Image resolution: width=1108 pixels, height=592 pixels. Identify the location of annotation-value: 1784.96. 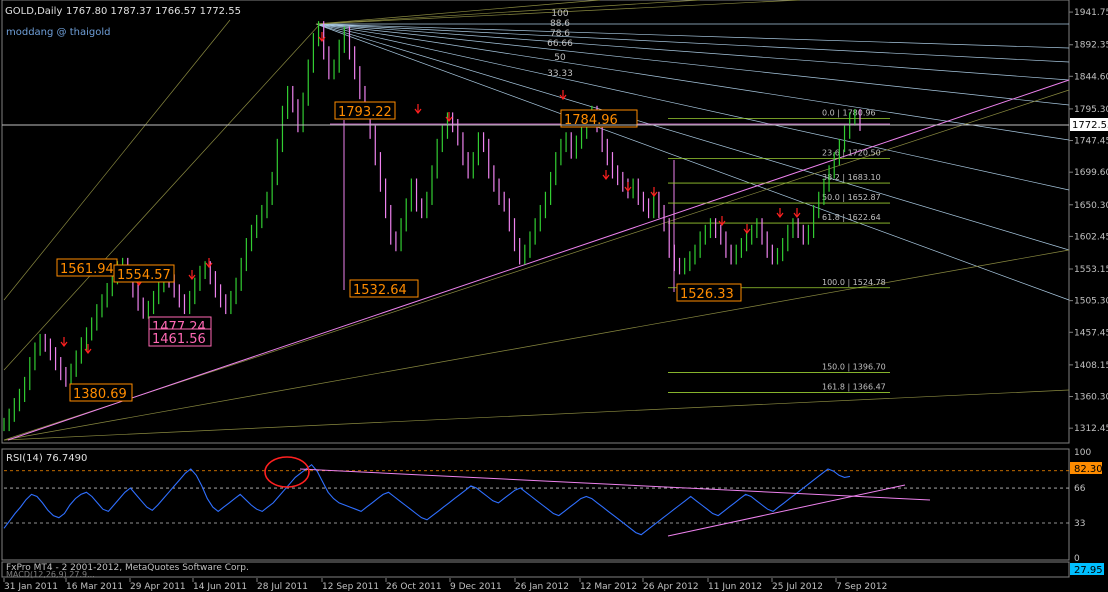
(591, 120).